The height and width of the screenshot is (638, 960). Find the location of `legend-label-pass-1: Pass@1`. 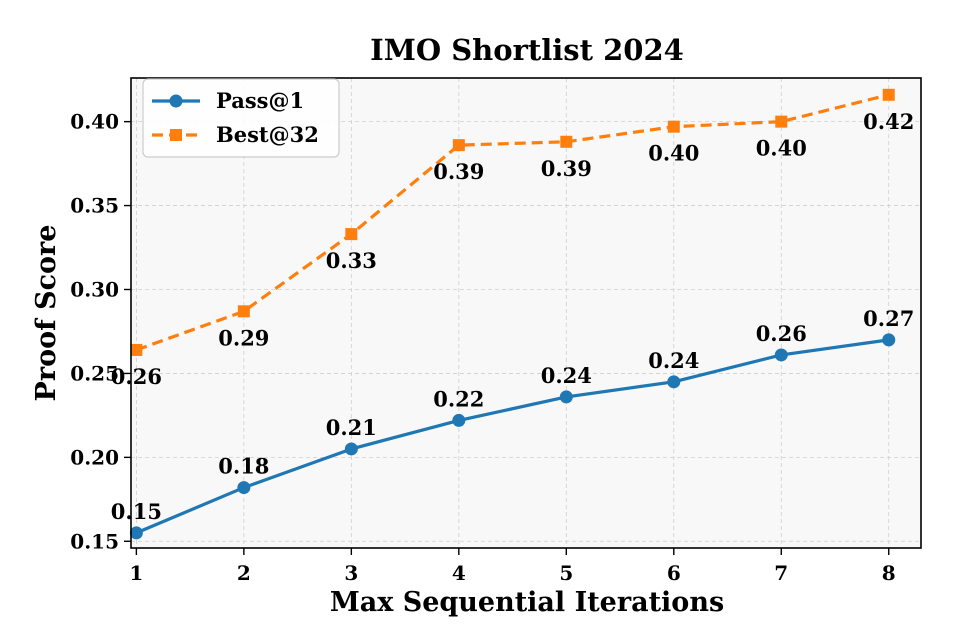

legend-label-pass-1: Pass@1 is located at coordinates (260, 100).